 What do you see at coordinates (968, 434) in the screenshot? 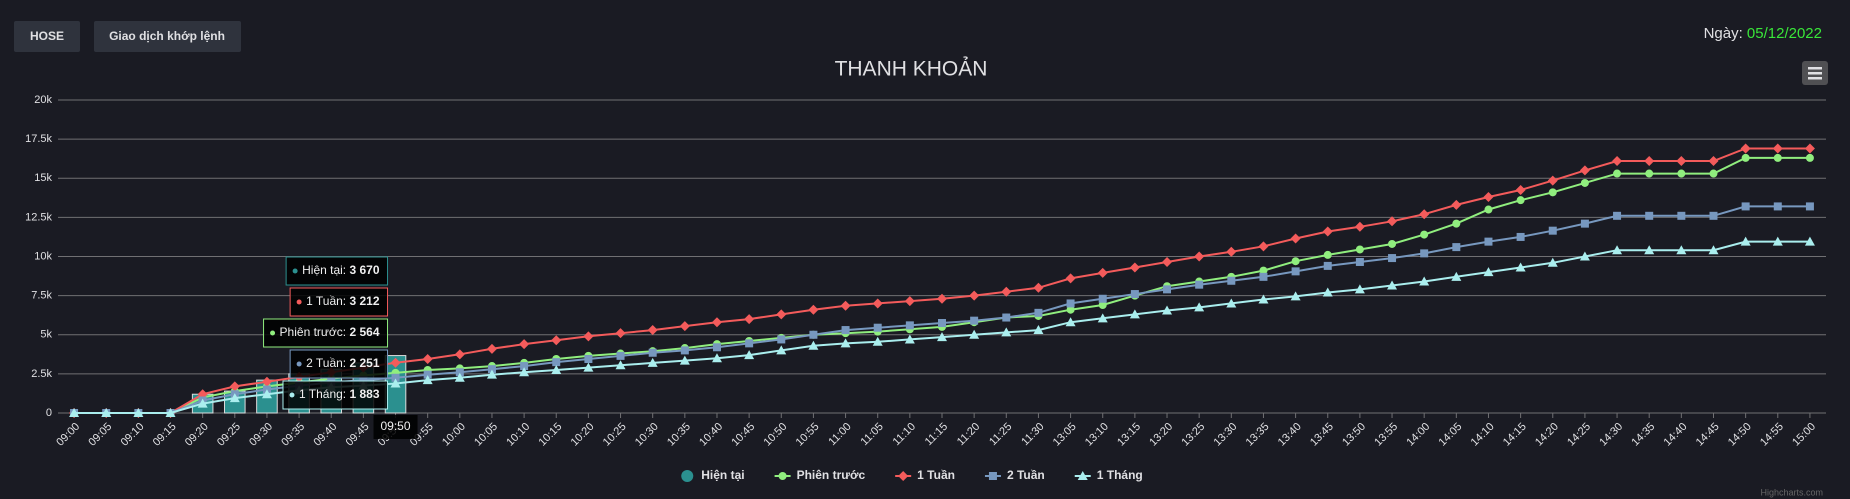
I see `x-tick-label: 11:20` at bounding box center [968, 434].